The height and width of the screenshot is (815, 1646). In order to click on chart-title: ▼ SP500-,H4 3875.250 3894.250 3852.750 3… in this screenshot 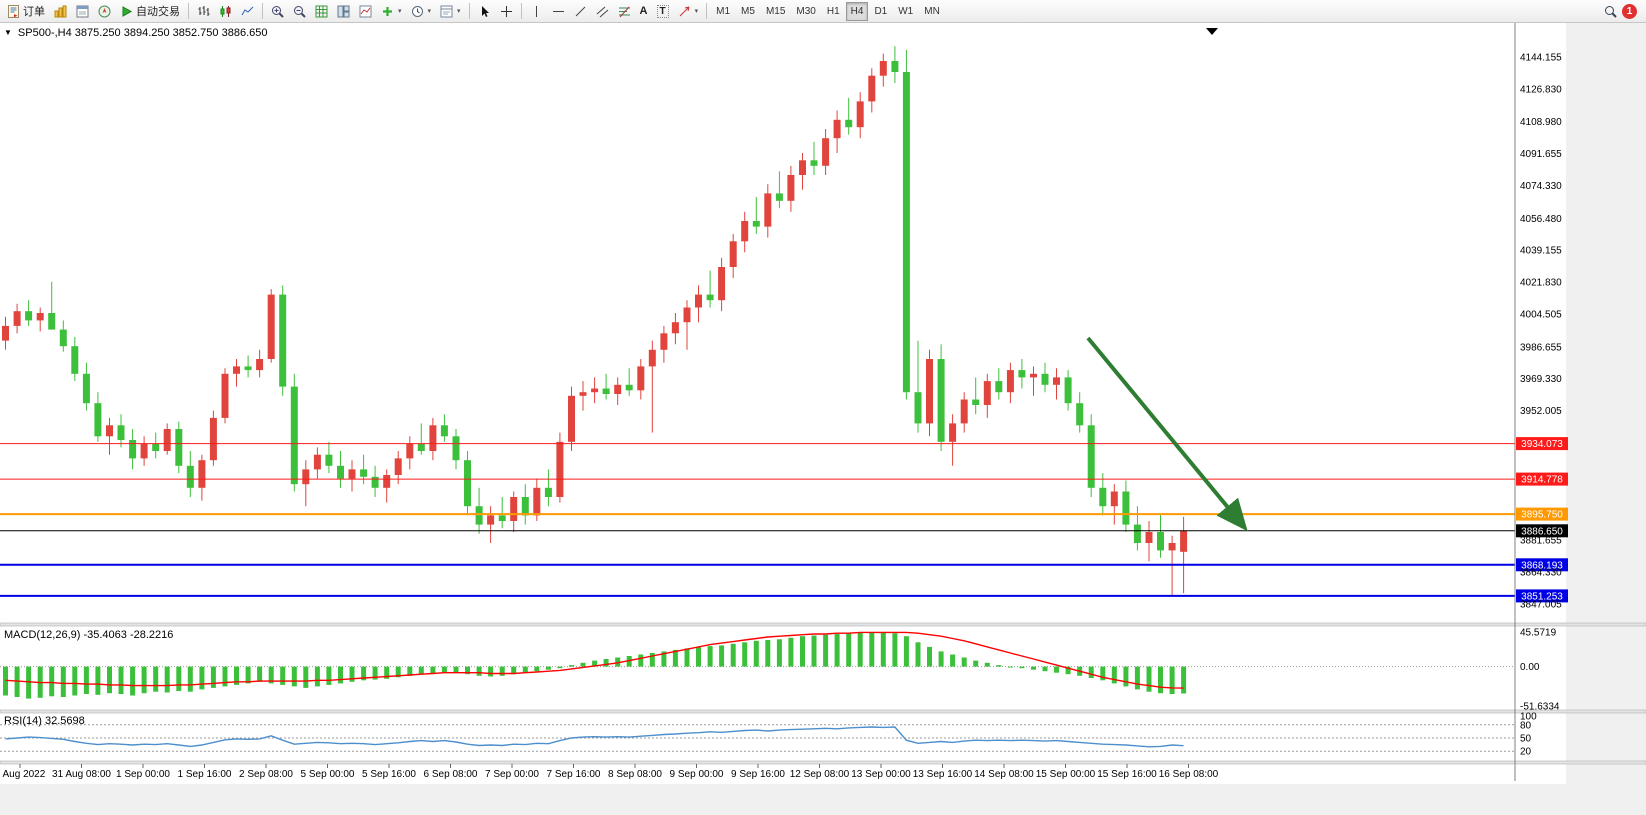, I will do `click(135, 33)`.